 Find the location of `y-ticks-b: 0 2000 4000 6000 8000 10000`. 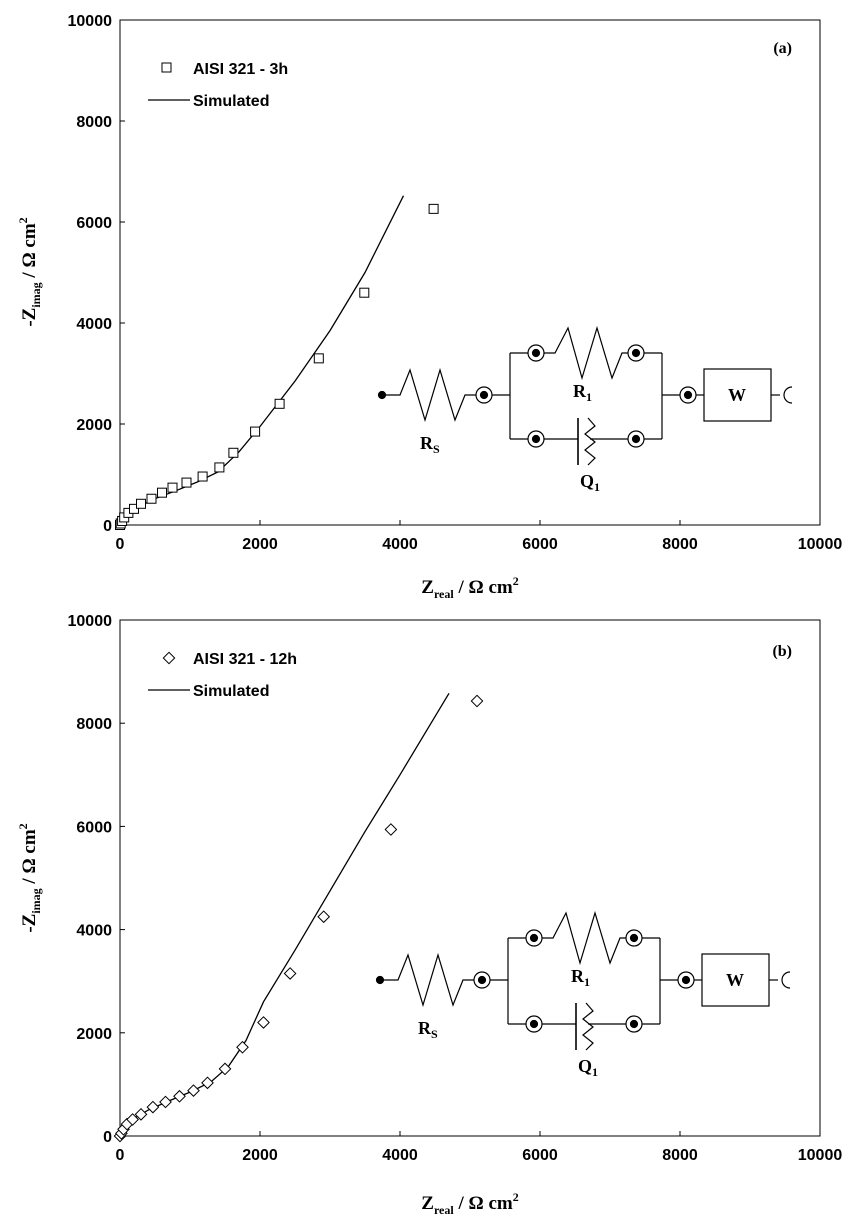

y-ticks-b: 0 2000 4000 6000 8000 10000 is located at coordinates (96, 879).